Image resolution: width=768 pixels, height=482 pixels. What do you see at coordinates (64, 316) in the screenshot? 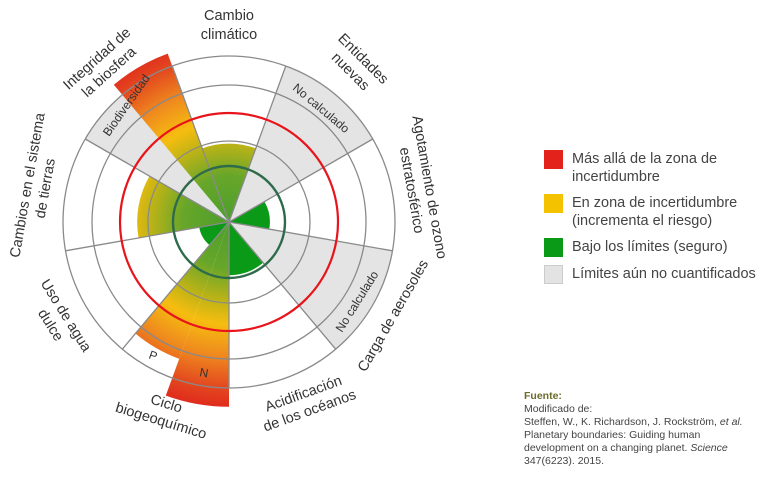
I see `label-freshwater: Uso de agua dulce` at bounding box center [64, 316].